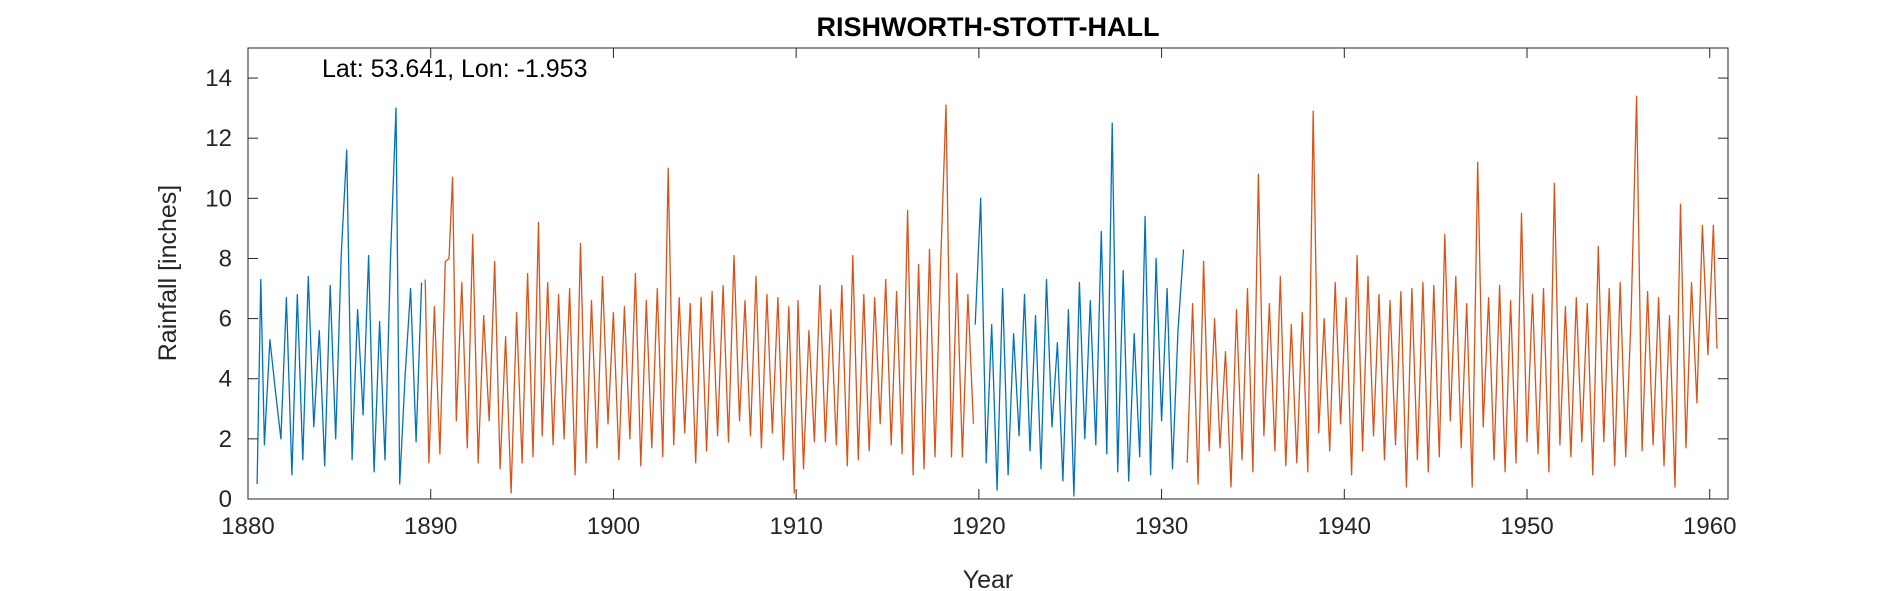 This screenshot has height=591, width=1890. What do you see at coordinates (218, 138) in the screenshot?
I see `y-tick-label-12: 12` at bounding box center [218, 138].